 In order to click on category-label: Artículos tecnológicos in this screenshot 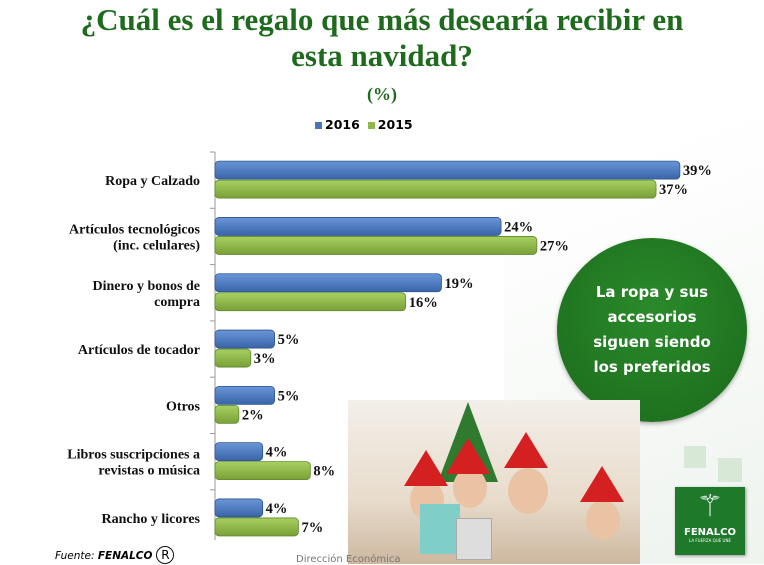, I will do `click(135, 229)`.